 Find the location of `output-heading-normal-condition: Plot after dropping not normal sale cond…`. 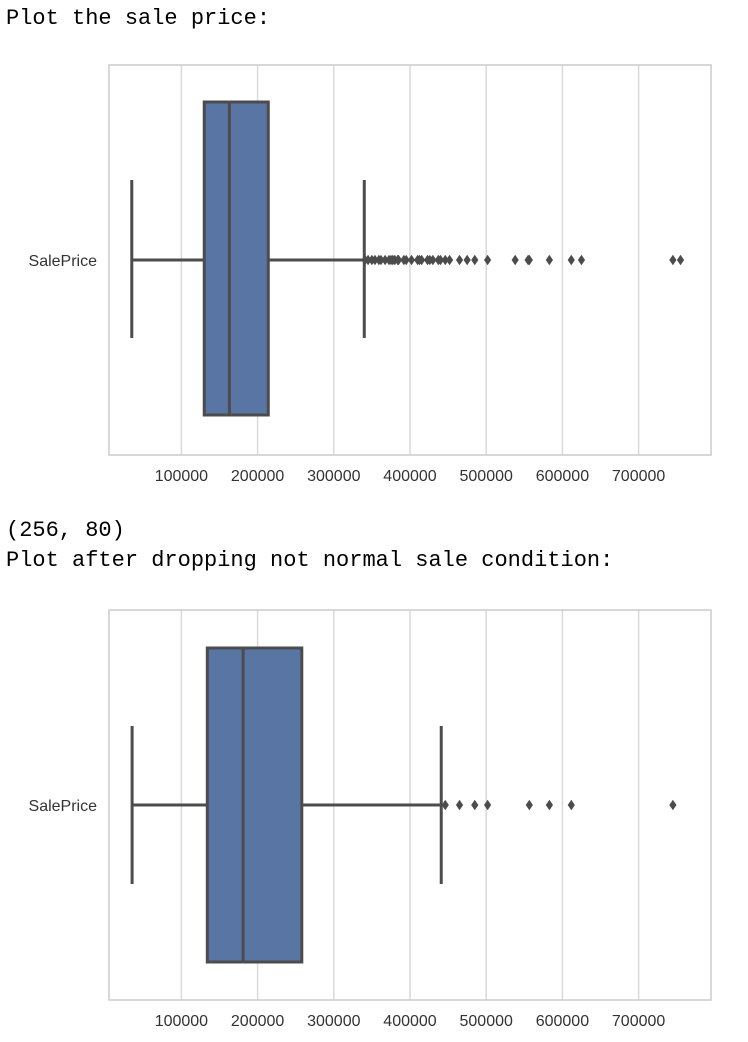

output-heading-normal-condition: Plot after dropping not normal sale cond… is located at coordinates (310, 560).